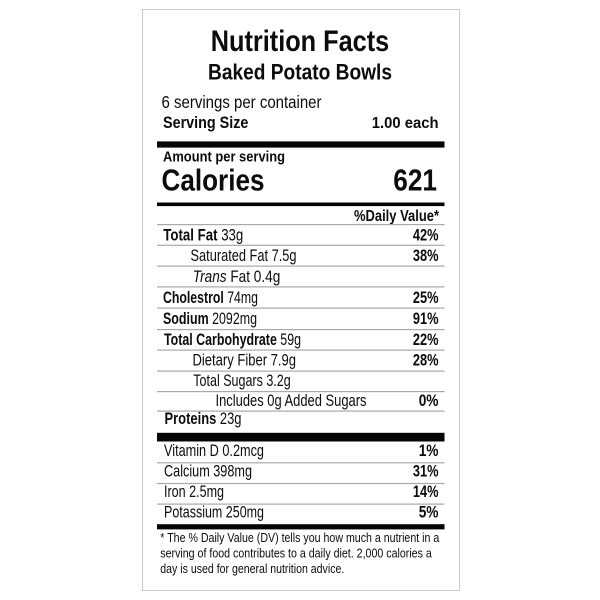  Describe the element at coordinates (429, 400) in the screenshot. I see `svg-text: 0%` at that location.